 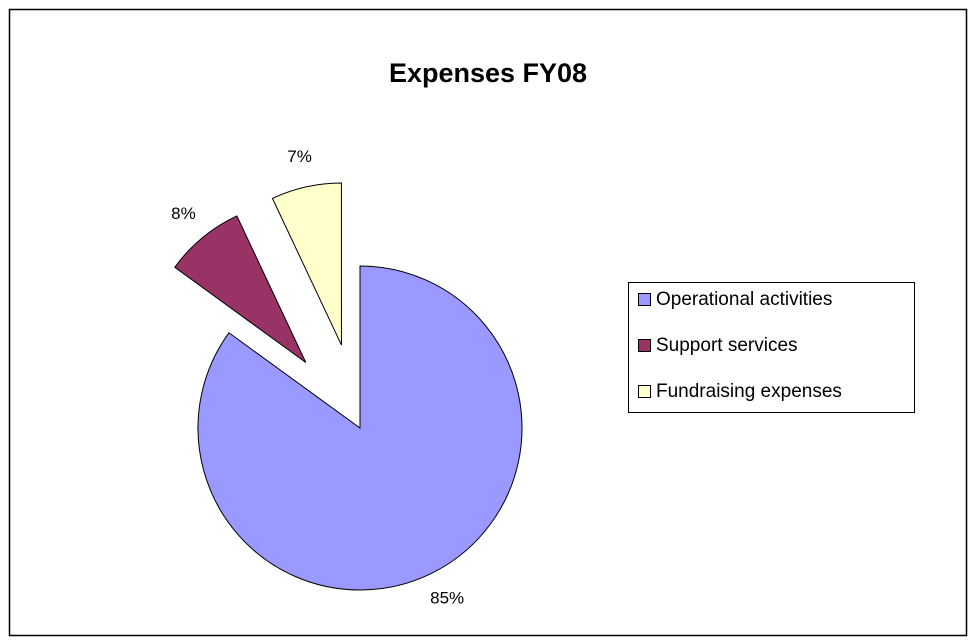 What do you see at coordinates (299, 156) in the screenshot?
I see `data-label: 7%` at bounding box center [299, 156].